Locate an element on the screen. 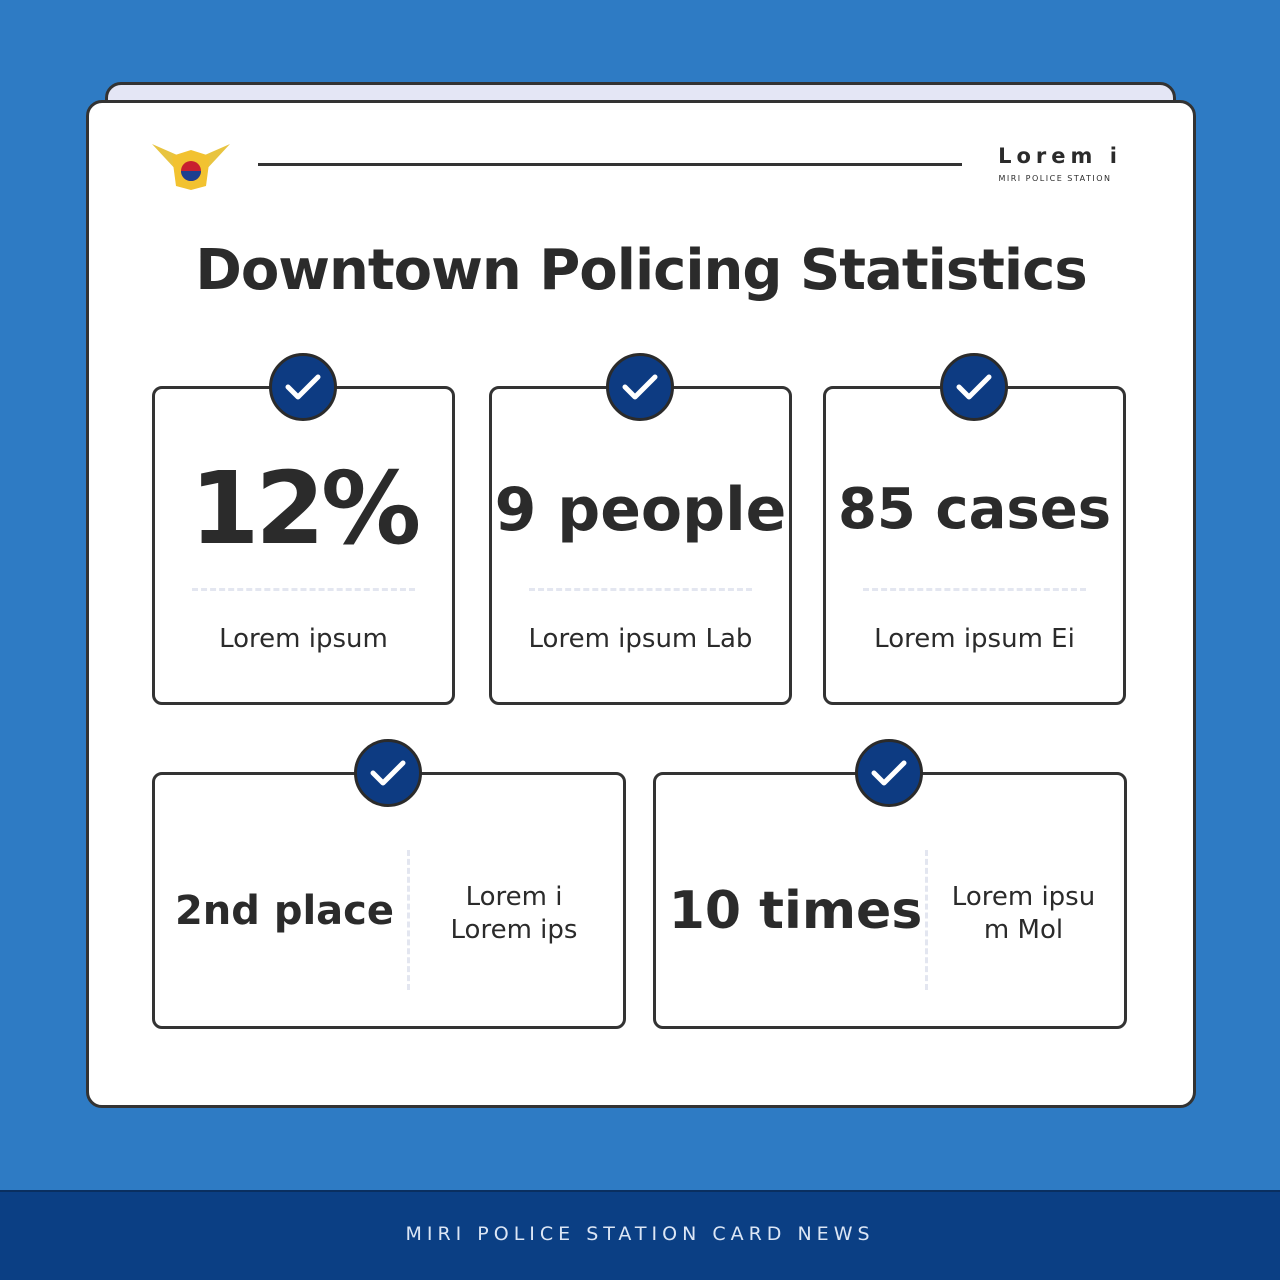 The height and width of the screenshot is (1280, 1280). brand: Lorem i is located at coordinates (1060, 156).